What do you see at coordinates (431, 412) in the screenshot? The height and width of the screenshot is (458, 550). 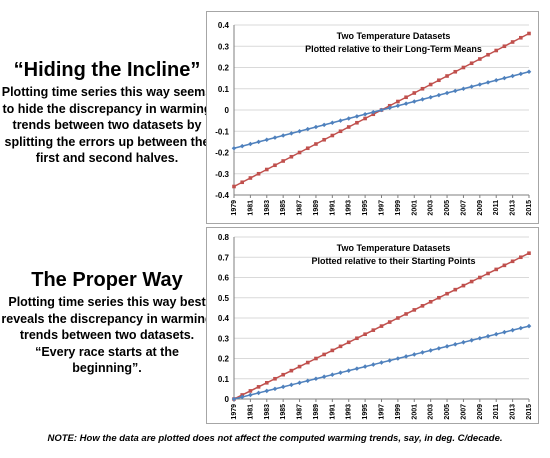 I see `x-tick-label: 2003` at bounding box center [431, 412].